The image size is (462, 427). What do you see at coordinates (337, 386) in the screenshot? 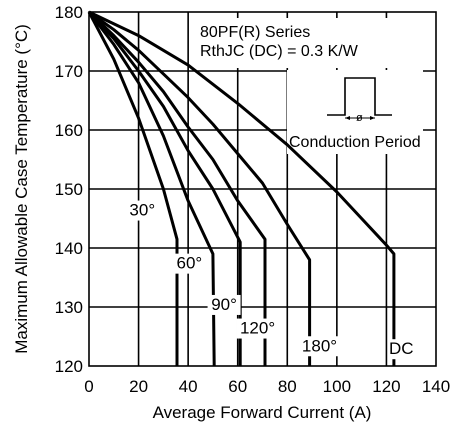
I see `x-tick-label: 100` at bounding box center [337, 386].